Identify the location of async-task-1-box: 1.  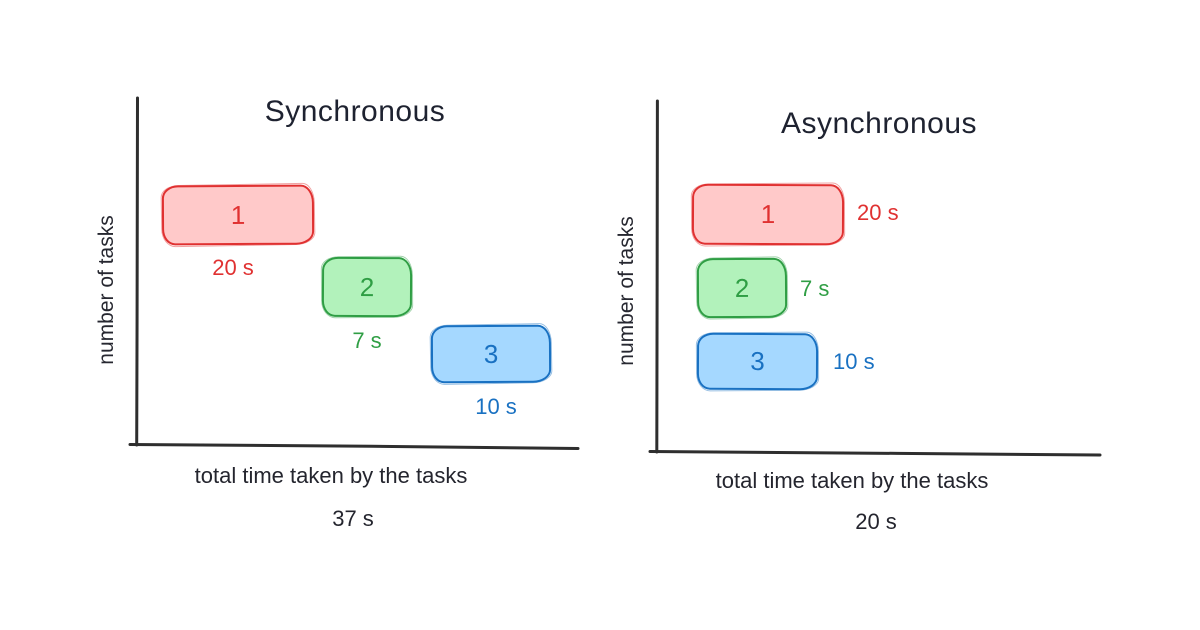
(768, 214).